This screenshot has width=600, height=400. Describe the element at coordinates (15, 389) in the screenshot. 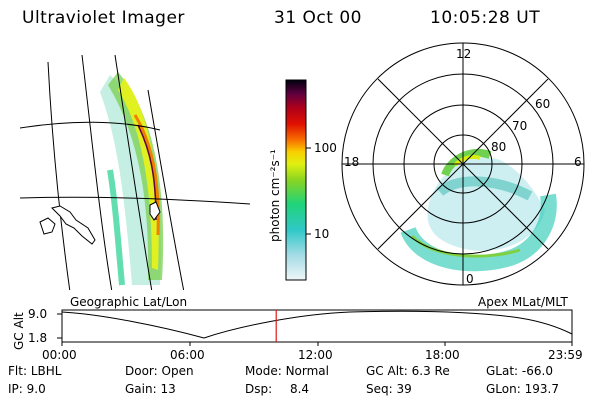

I see `ip-label: IP:` at that location.